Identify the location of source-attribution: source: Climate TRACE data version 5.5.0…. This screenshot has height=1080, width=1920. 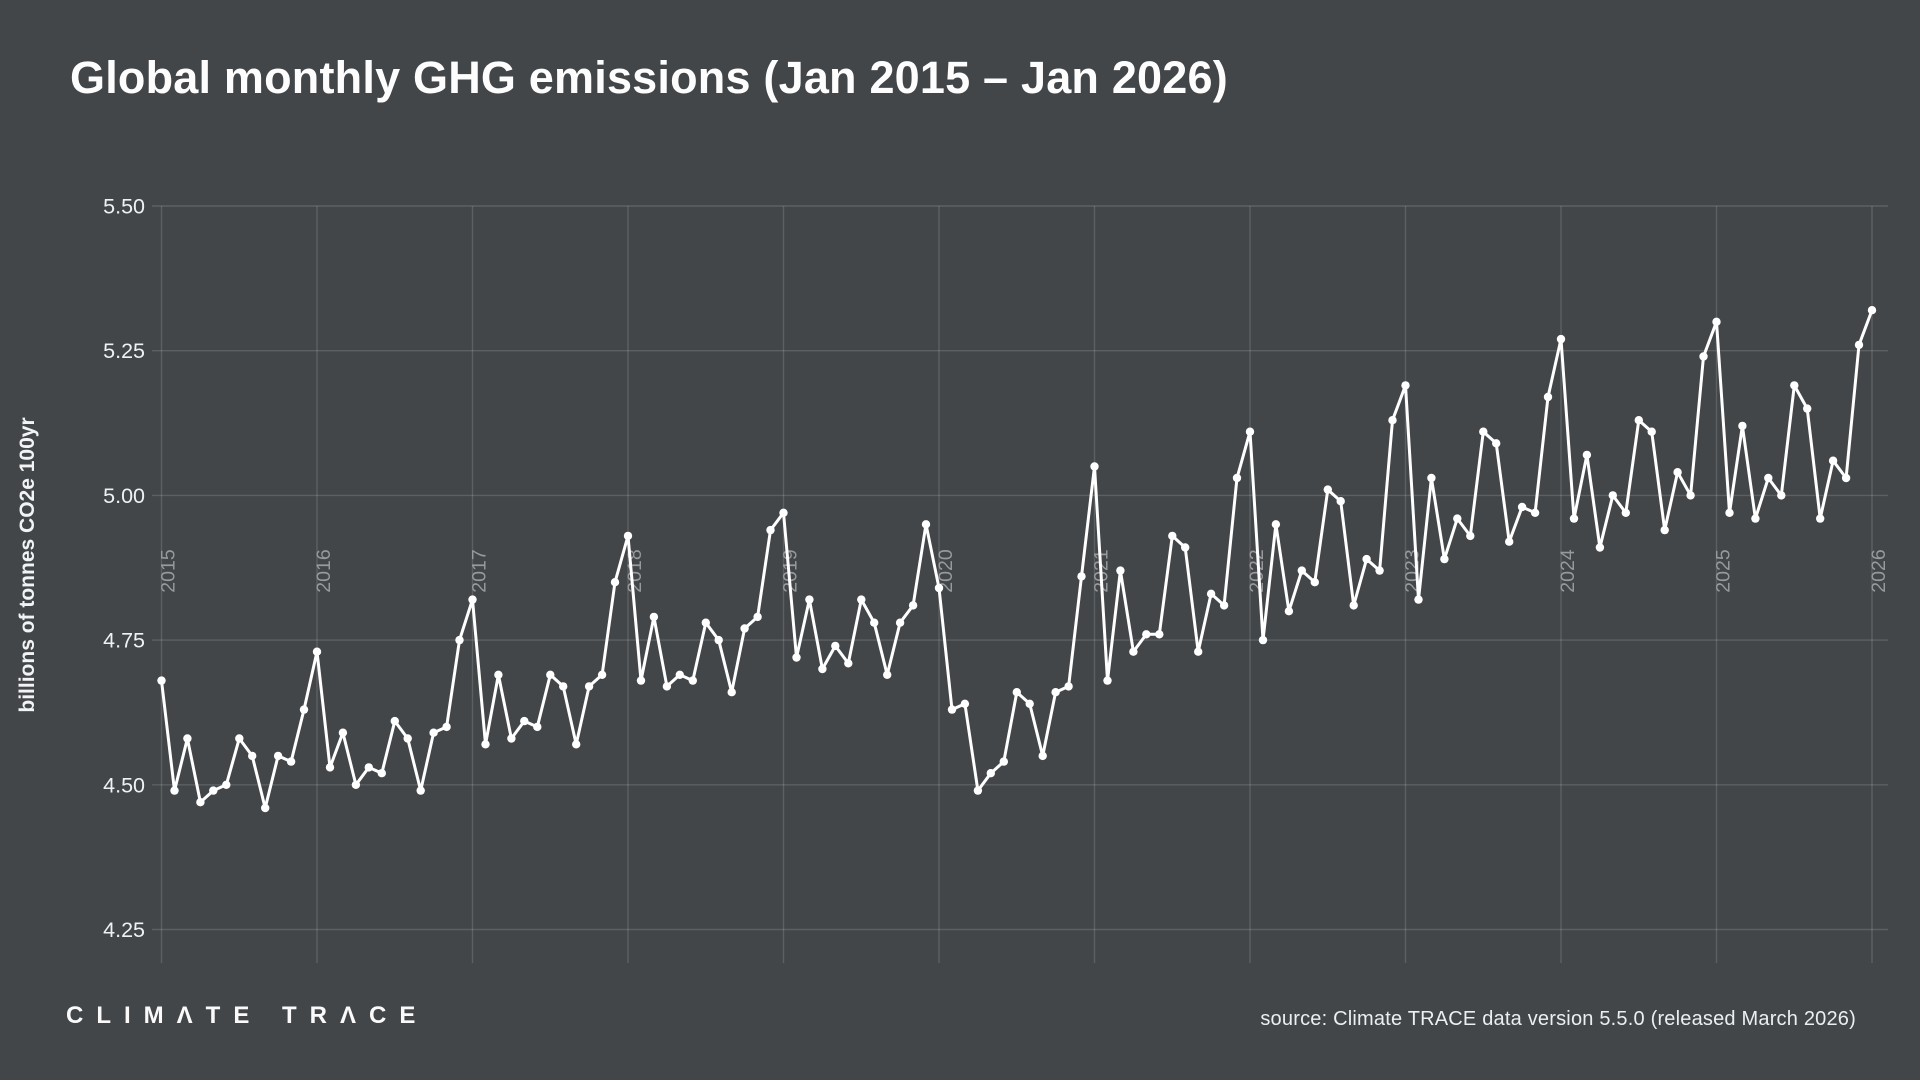
(1558, 1019).